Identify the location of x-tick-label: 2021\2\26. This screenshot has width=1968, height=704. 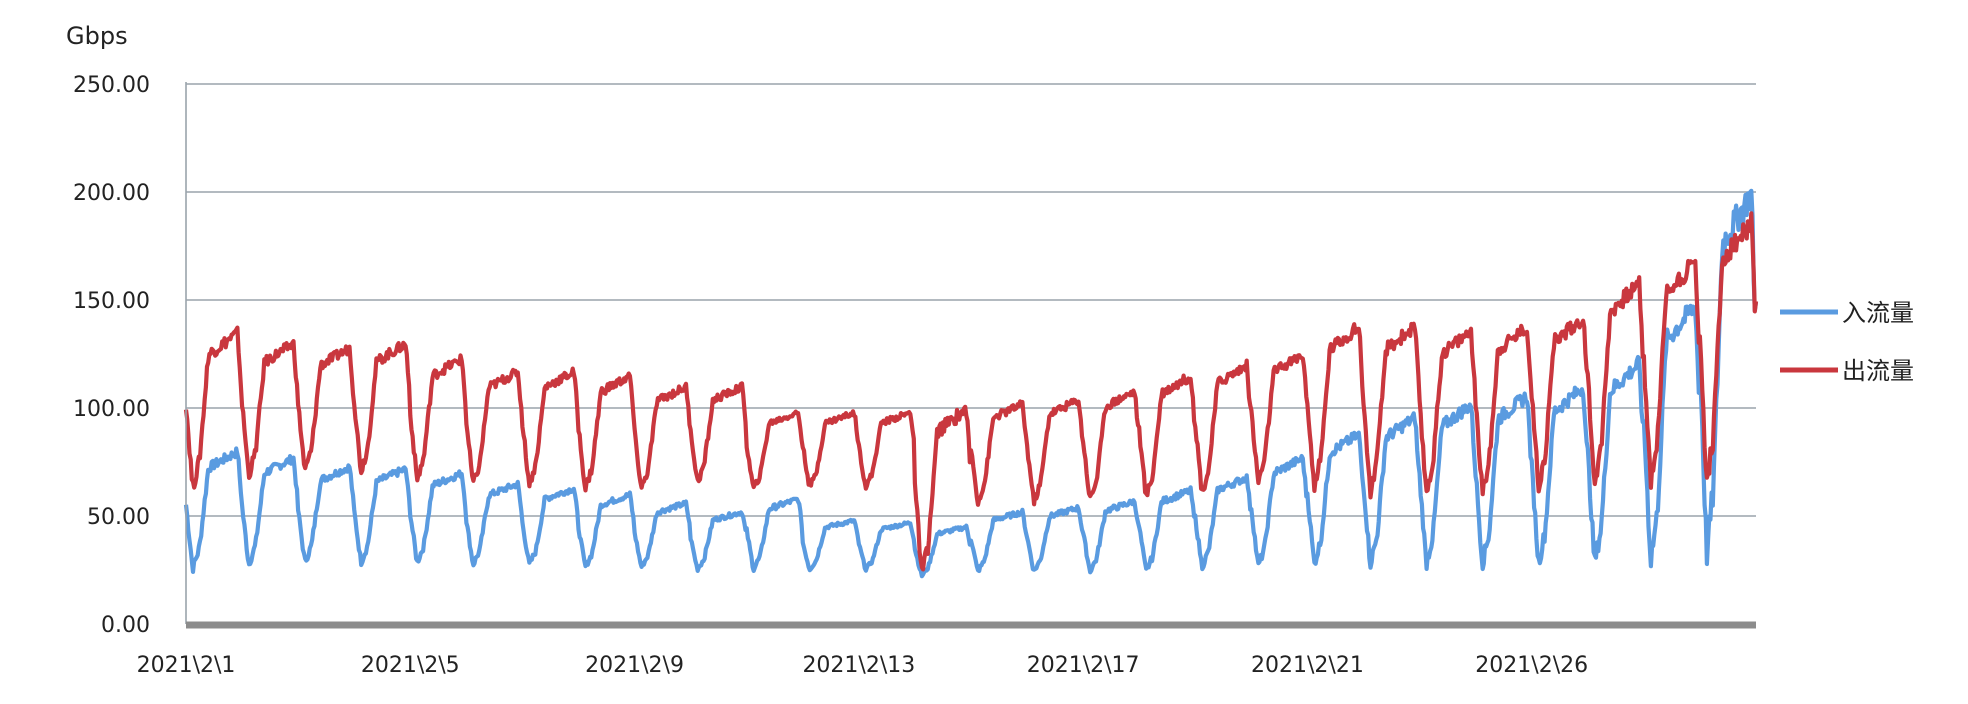
(1531, 665).